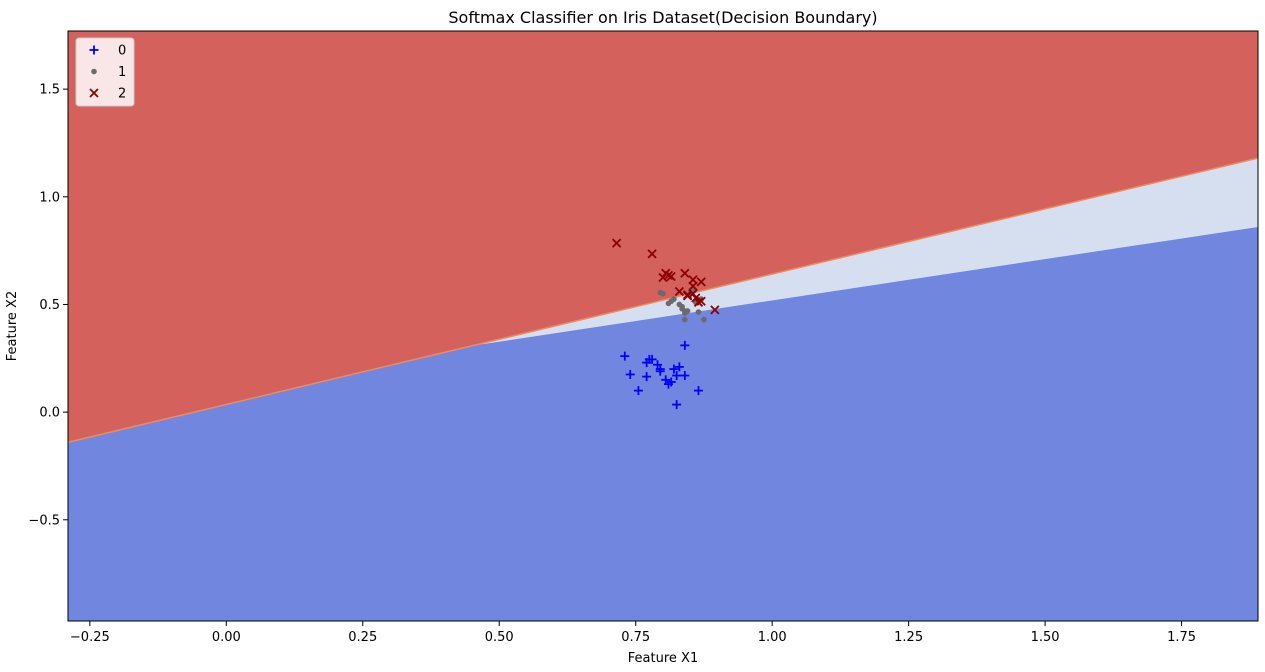 This screenshot has height=672, width=1265. I want to click on y-tick-label: −0.5, so click(44, 520).